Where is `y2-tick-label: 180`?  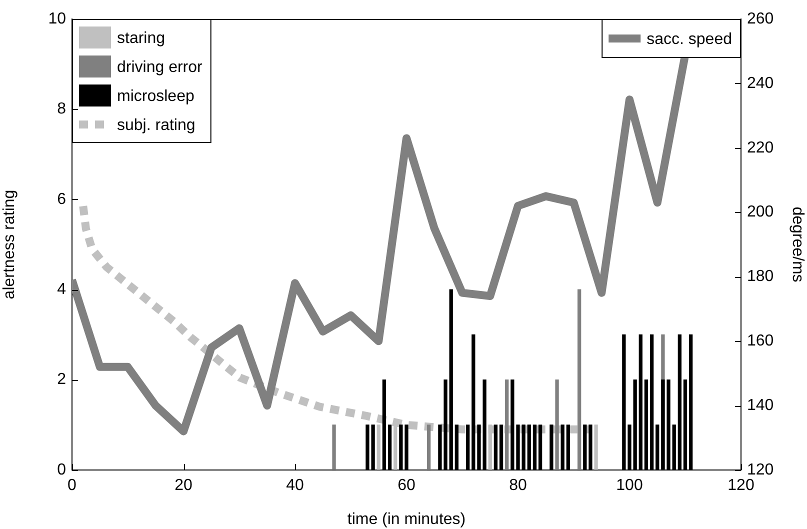
y2-tick-label: 180 is located at coordinates (760, 277).